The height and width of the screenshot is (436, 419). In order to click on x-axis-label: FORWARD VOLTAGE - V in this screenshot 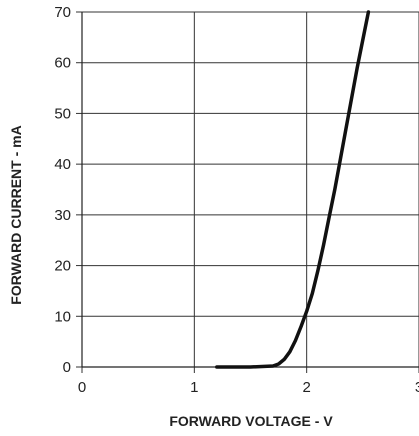, I will do `click(251, 421)`.